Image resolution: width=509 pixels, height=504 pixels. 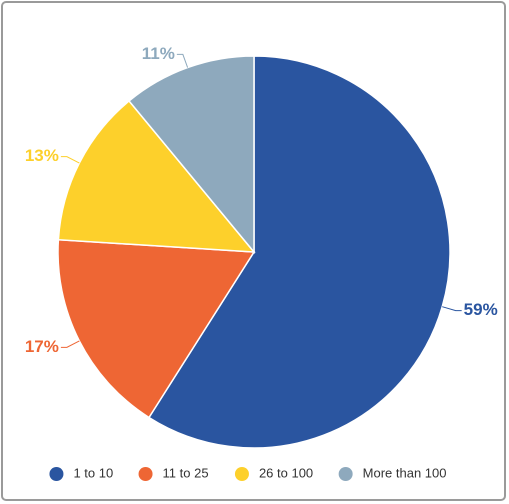 I want to click on legend-label: 11 to 25, so click(x=186, y=472).